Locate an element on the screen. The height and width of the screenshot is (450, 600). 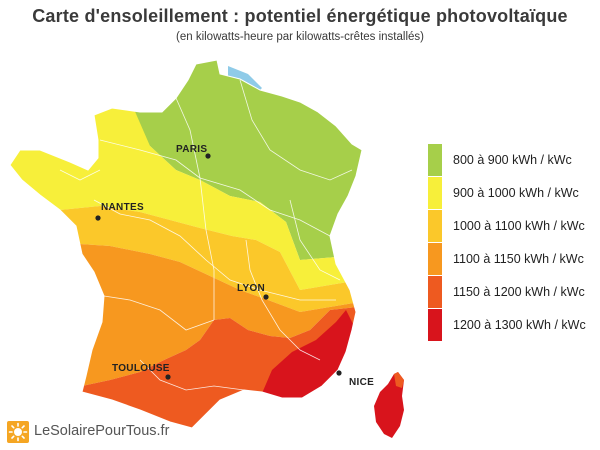
legend-label: 1150 à 1200 kWh / kWc is located at coordinates (519, 292).